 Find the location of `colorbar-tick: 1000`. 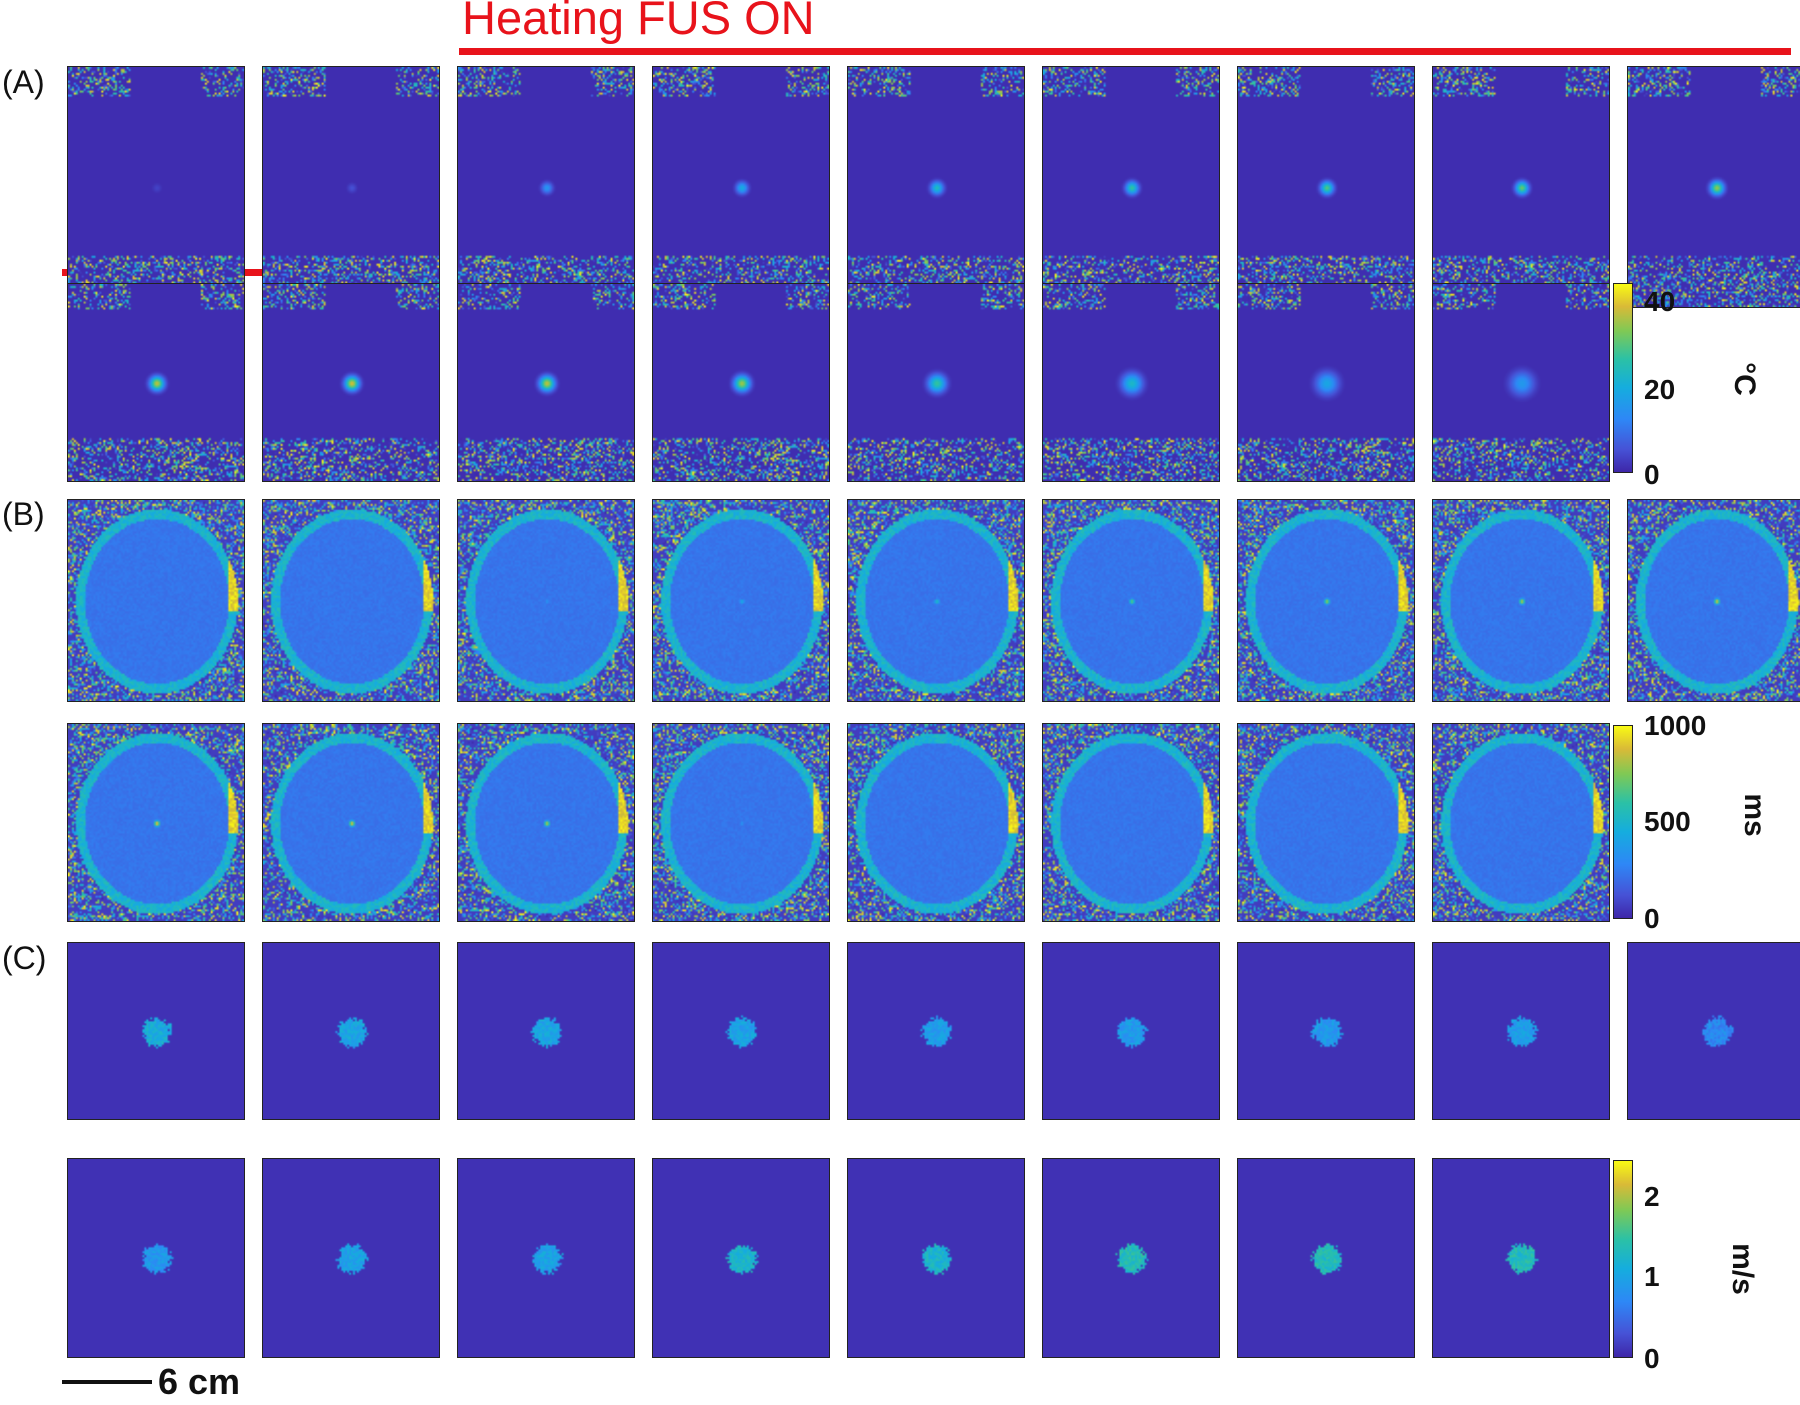

colorbar-tick: 1000 is located at coordinates (1675, 725).